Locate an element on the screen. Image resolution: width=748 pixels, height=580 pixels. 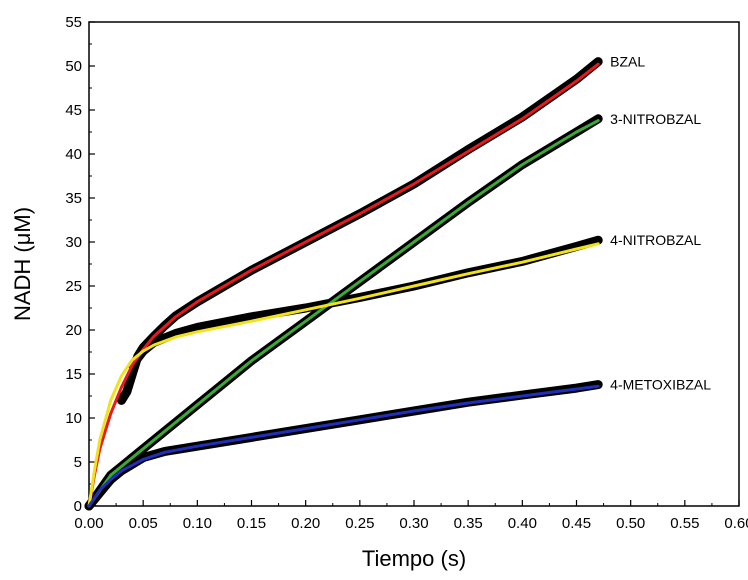
y-tick-label: 0 is located at coordinates (78, 506).